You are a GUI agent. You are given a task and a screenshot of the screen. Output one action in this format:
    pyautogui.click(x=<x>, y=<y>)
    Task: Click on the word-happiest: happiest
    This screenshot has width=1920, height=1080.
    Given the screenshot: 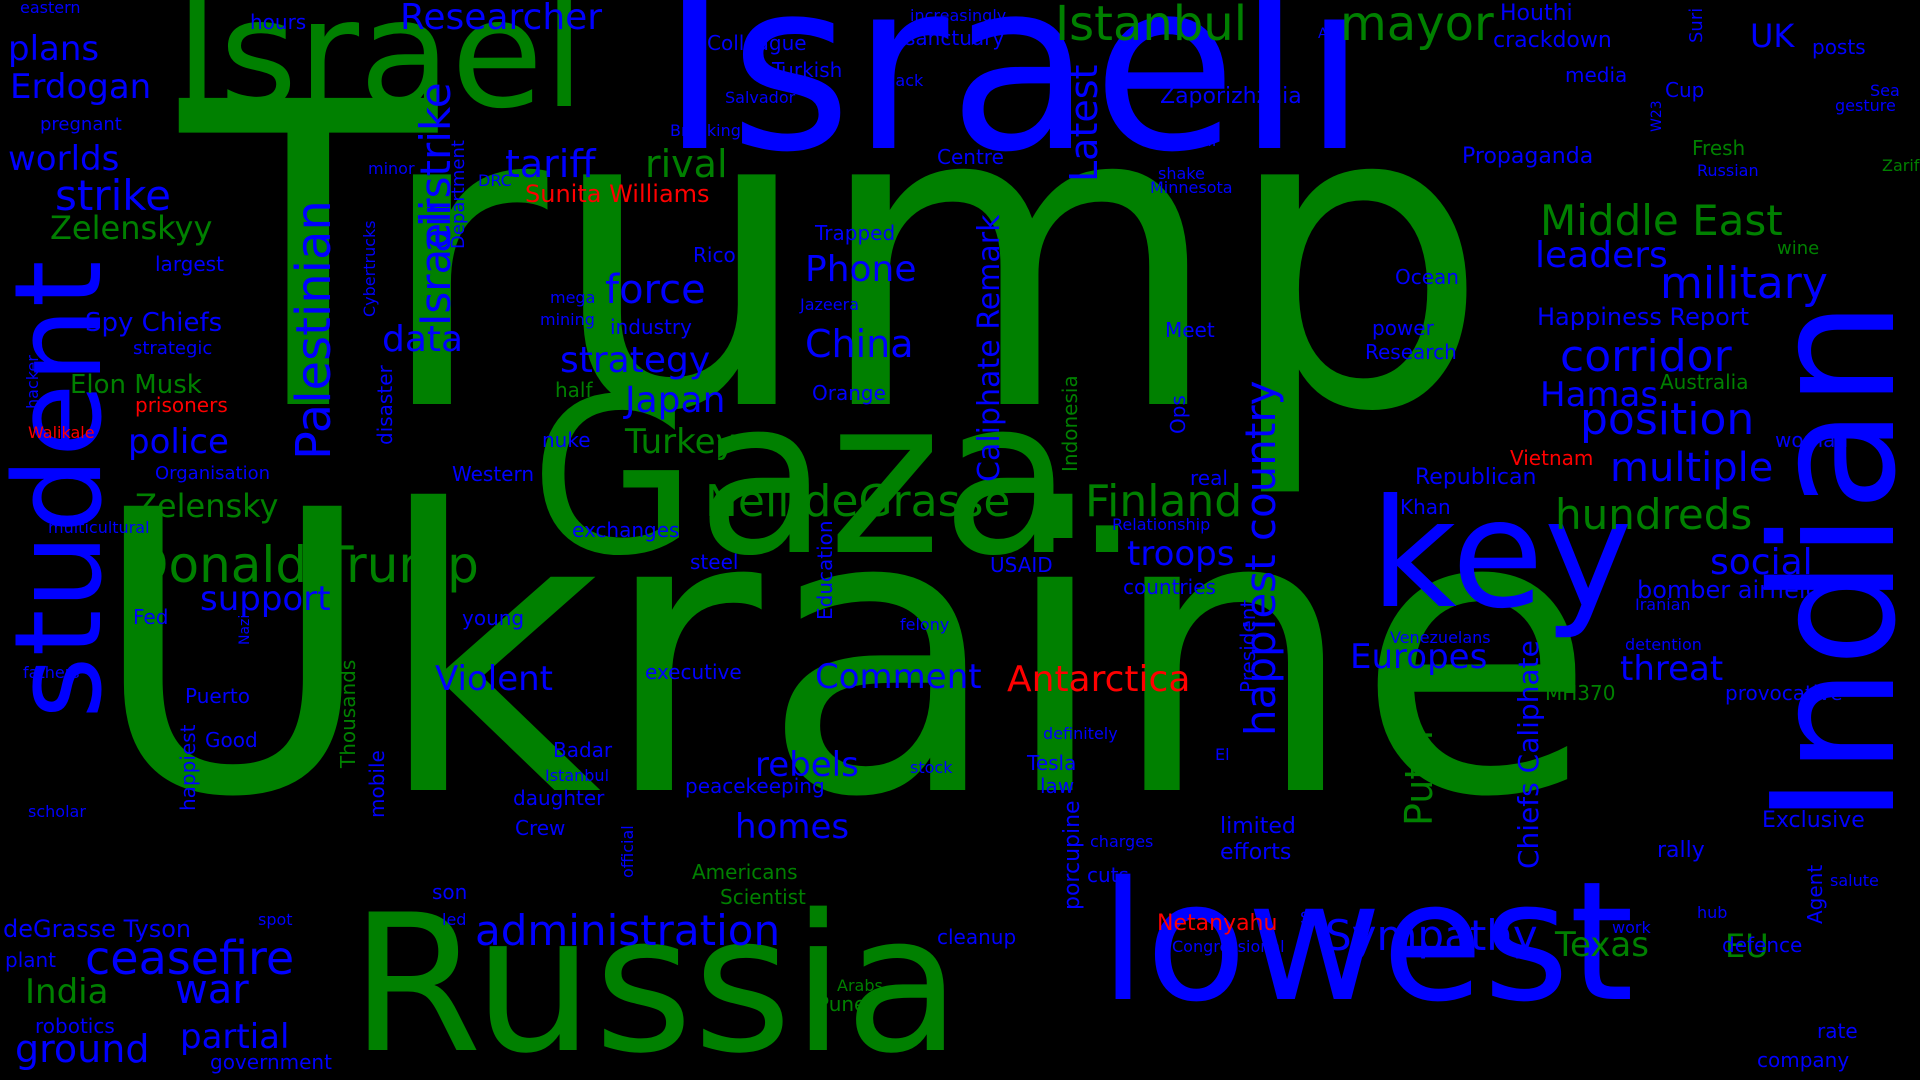 What is the action you would take?
    pyautogui.click(x=188, y=767)
    